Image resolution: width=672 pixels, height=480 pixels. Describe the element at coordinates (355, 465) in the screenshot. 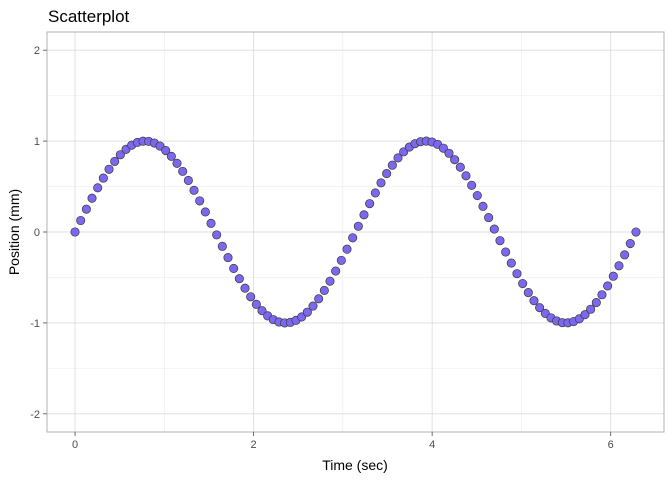

I see `x-axis-label: Time (sec)` at that location.